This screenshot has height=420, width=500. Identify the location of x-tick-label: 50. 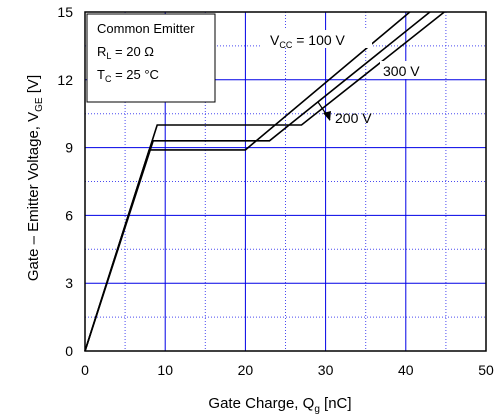
(486, 370).